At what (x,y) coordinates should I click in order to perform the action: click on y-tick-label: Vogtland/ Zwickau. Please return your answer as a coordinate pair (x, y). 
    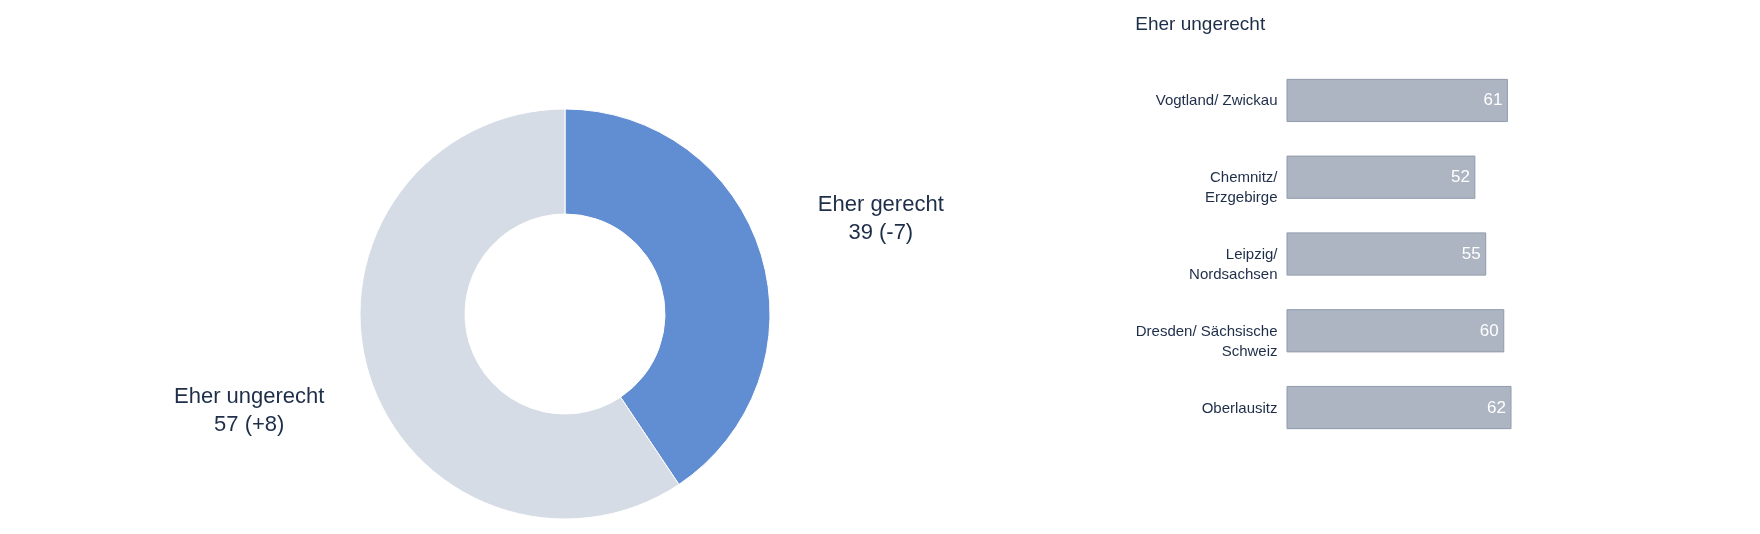
    Looking at the image, I should click on (1216, 100).